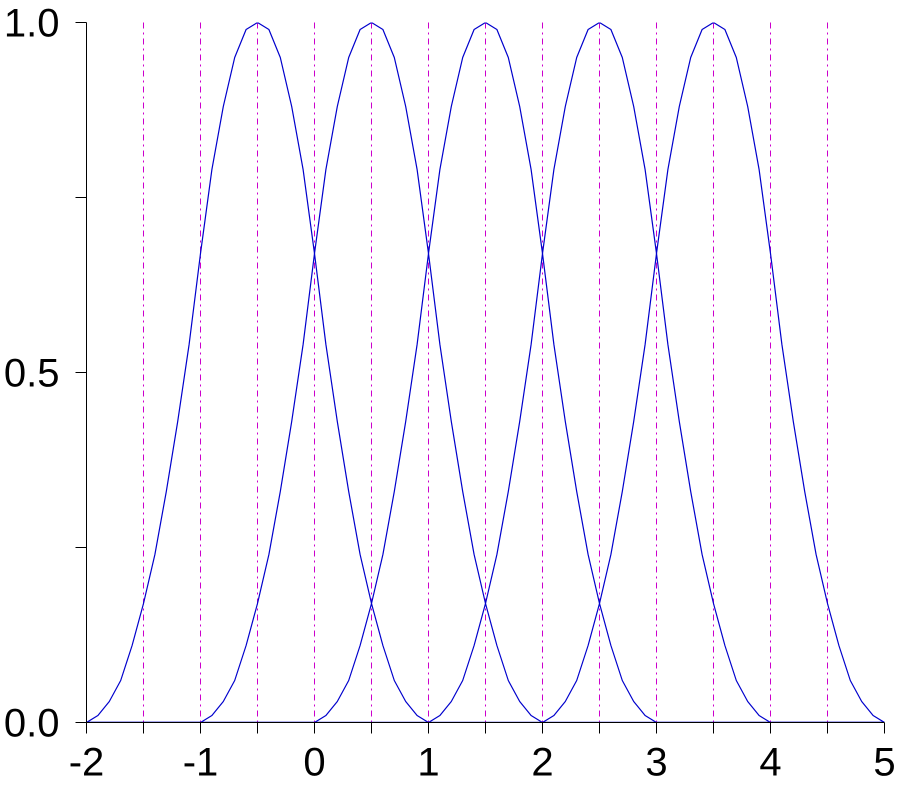  Describe the element at coordinates (32, 724) in the screenshot. I see `y-tick-label: 0.0` at that location.